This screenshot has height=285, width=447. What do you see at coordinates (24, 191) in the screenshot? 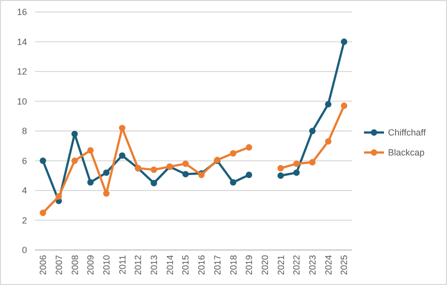
I see `y-tick-label: 4` at bounding box center [24, 191].